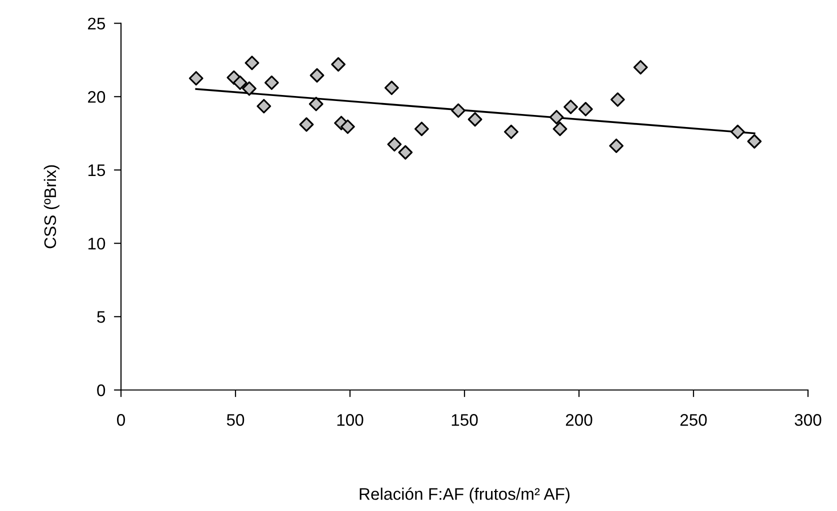  I want to click on y-tick-label: 15, so click(97, 170).